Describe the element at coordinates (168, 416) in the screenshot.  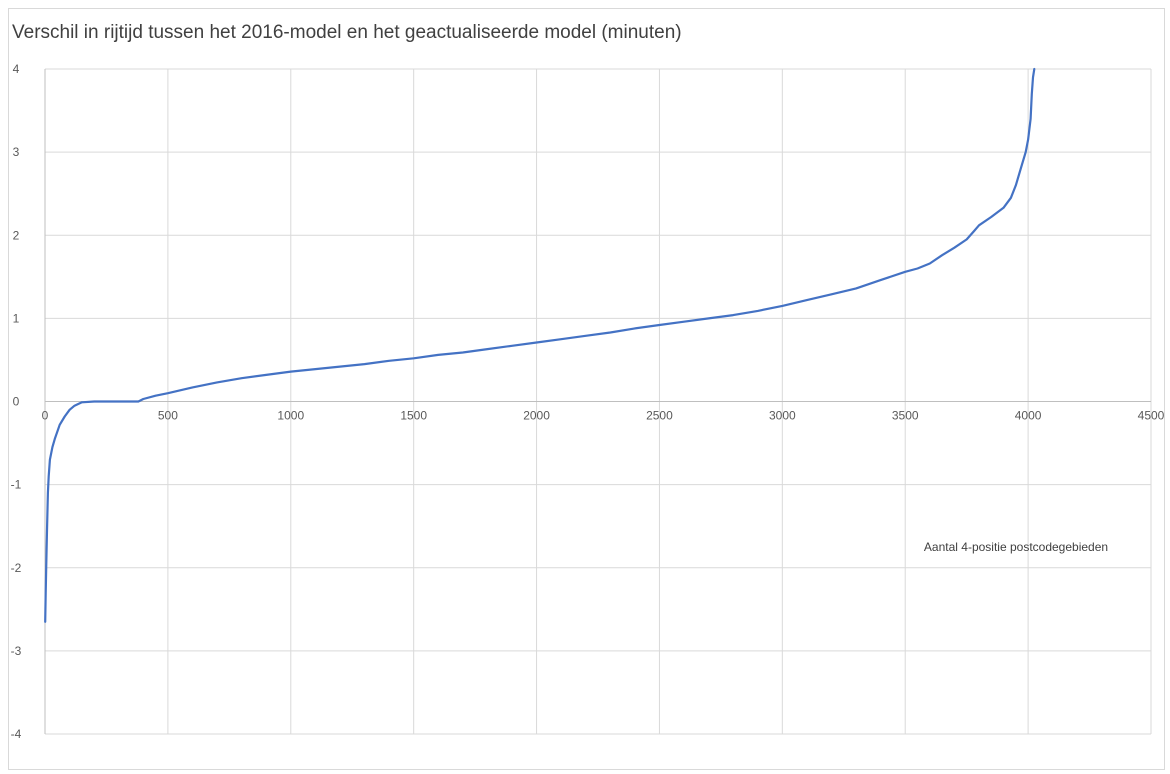
I see `x-tick-label: 500` at that location.